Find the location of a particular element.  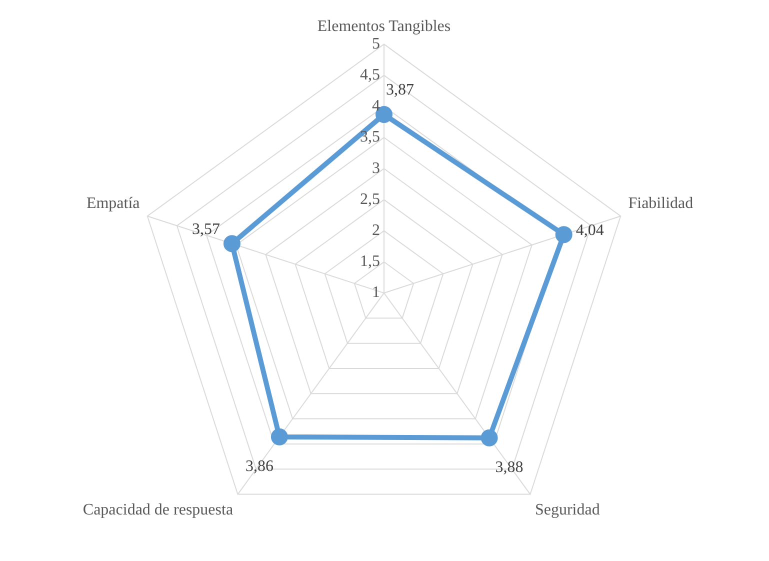

y-tick-label: 2 is located at coordinates (376, 231).